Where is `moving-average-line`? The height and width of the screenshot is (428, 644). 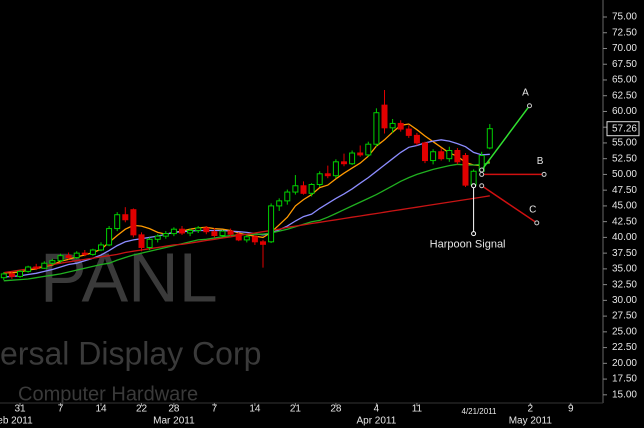 moving-average-line is located at coordinates (246, 234).